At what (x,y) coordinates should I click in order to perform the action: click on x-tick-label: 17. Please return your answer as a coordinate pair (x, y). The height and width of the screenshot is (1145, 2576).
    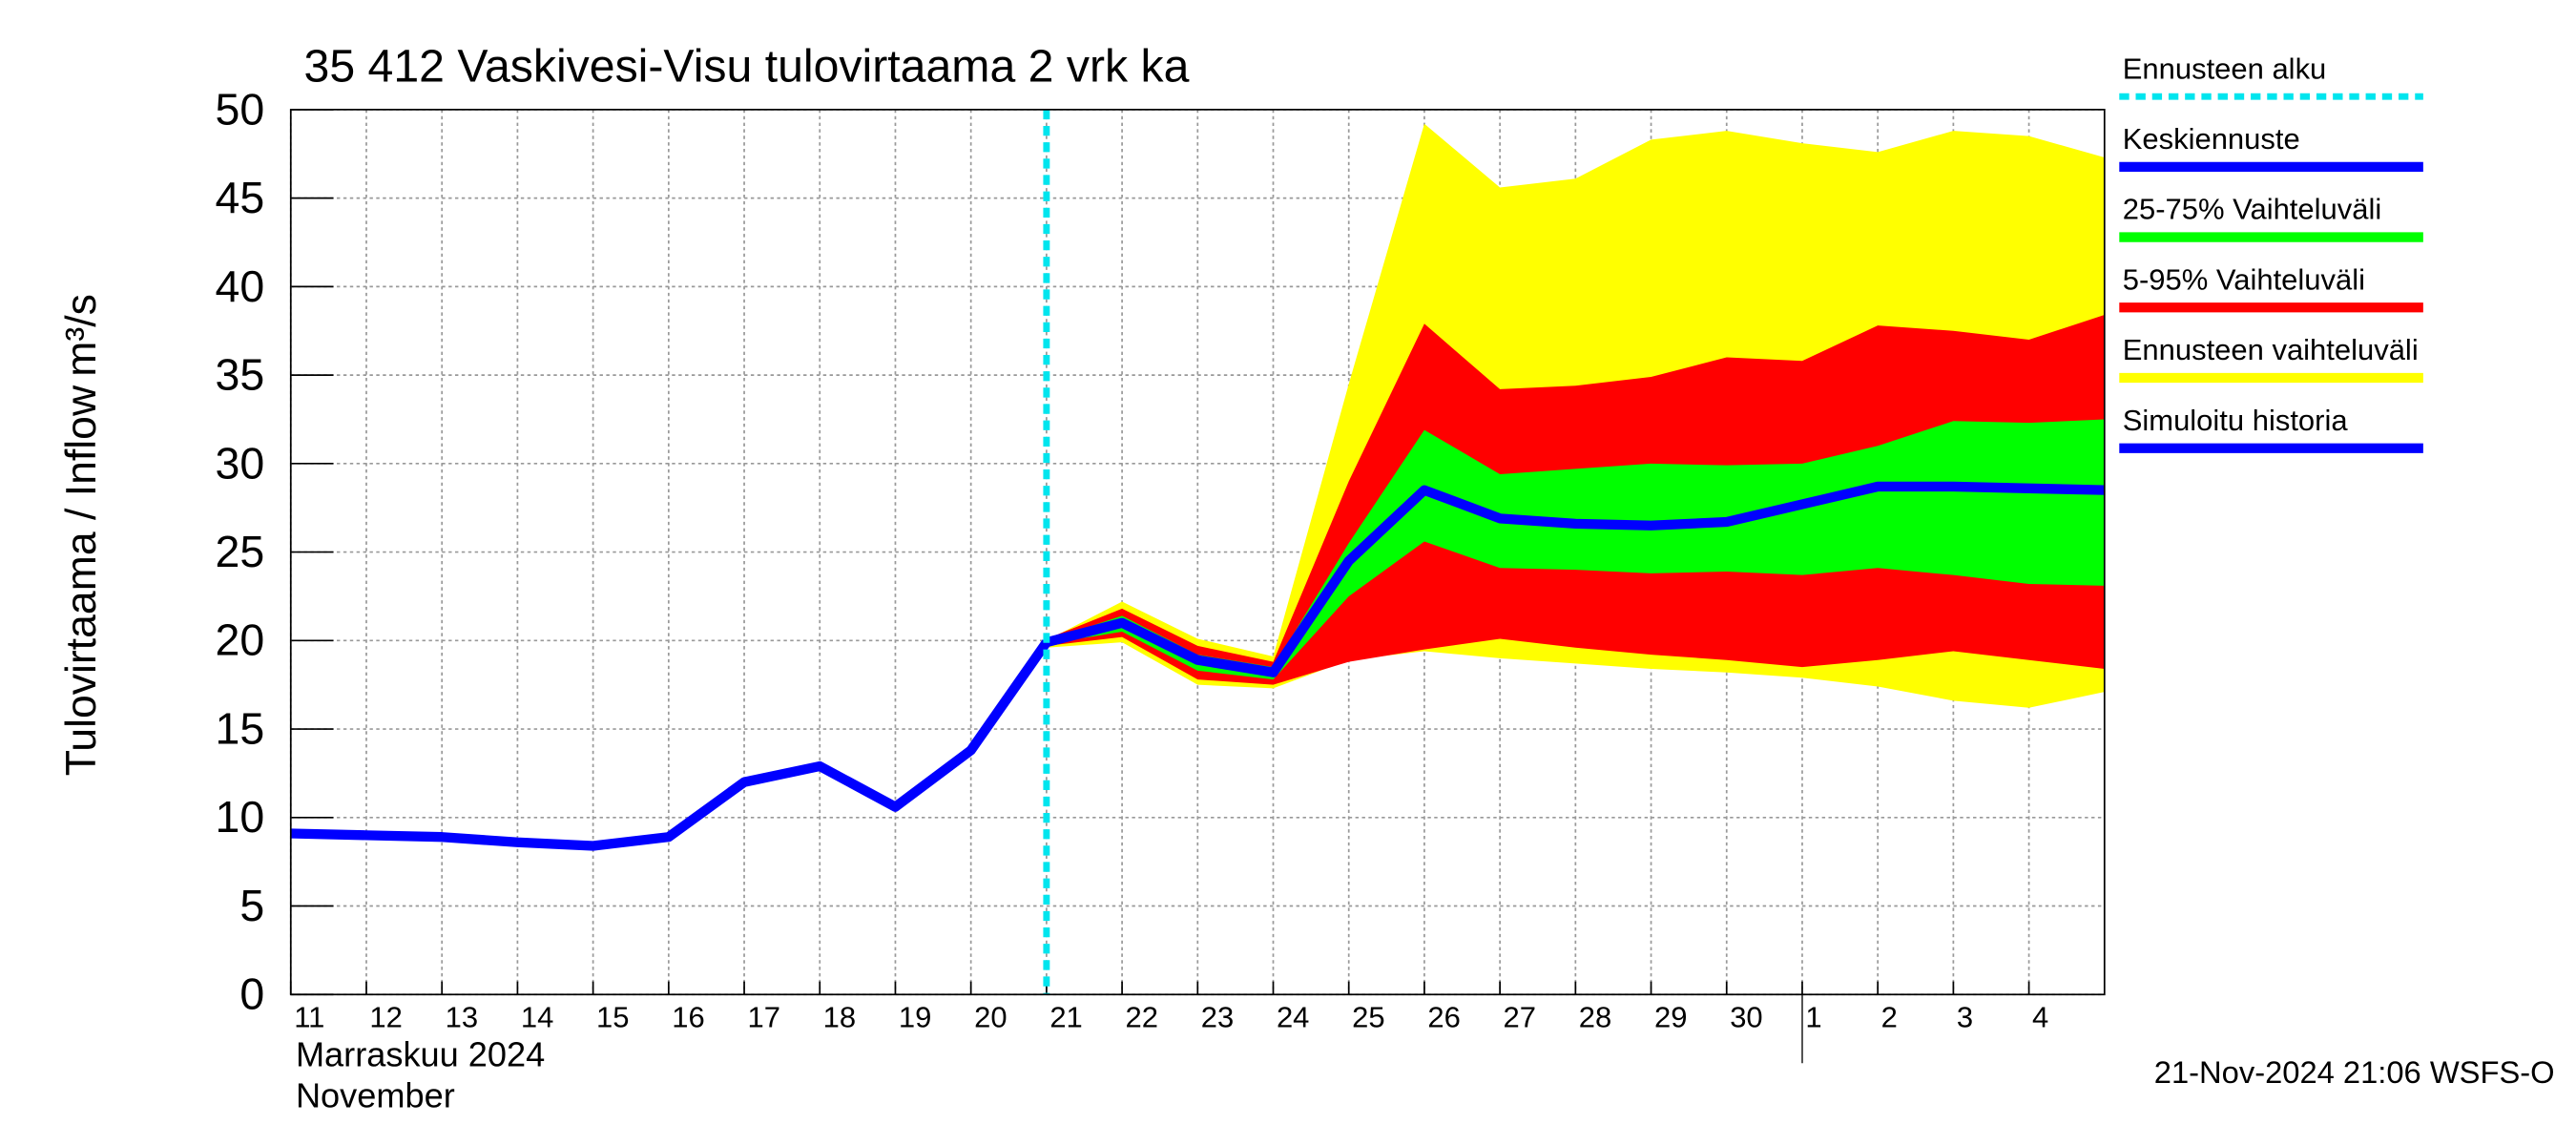
    Looking at the image, I should click on (763, 1018).